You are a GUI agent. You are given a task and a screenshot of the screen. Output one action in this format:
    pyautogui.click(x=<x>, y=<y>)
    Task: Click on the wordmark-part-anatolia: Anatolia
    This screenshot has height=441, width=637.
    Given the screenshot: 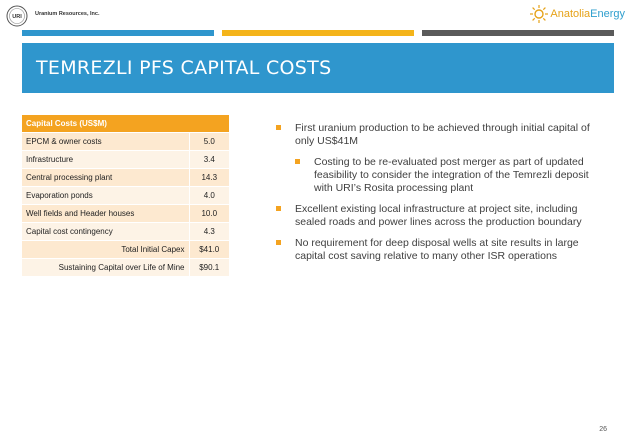 What is the action you would take?
    pyautogui.click(x=570, y=14)
    